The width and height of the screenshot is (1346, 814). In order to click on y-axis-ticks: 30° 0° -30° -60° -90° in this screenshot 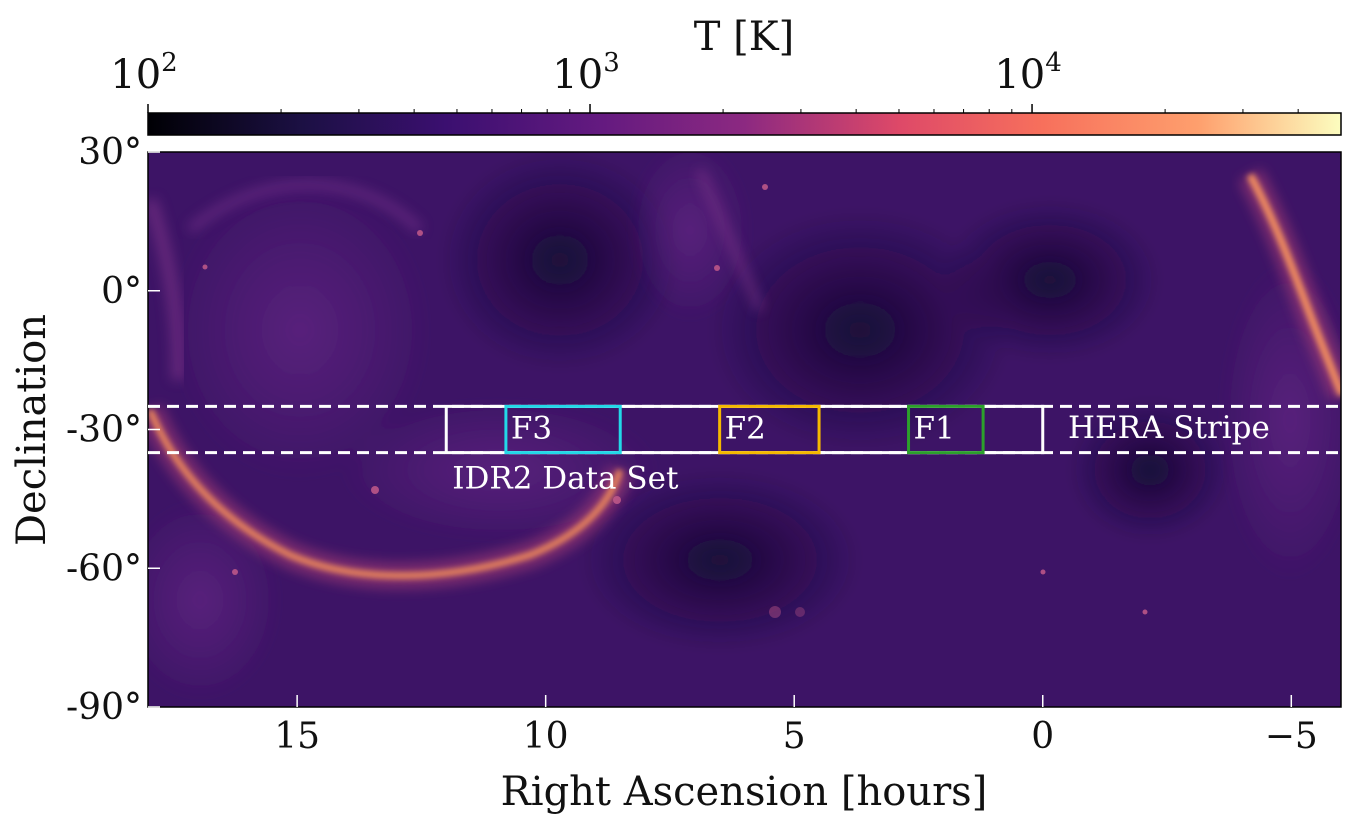, I will do `click(113, 430)`.